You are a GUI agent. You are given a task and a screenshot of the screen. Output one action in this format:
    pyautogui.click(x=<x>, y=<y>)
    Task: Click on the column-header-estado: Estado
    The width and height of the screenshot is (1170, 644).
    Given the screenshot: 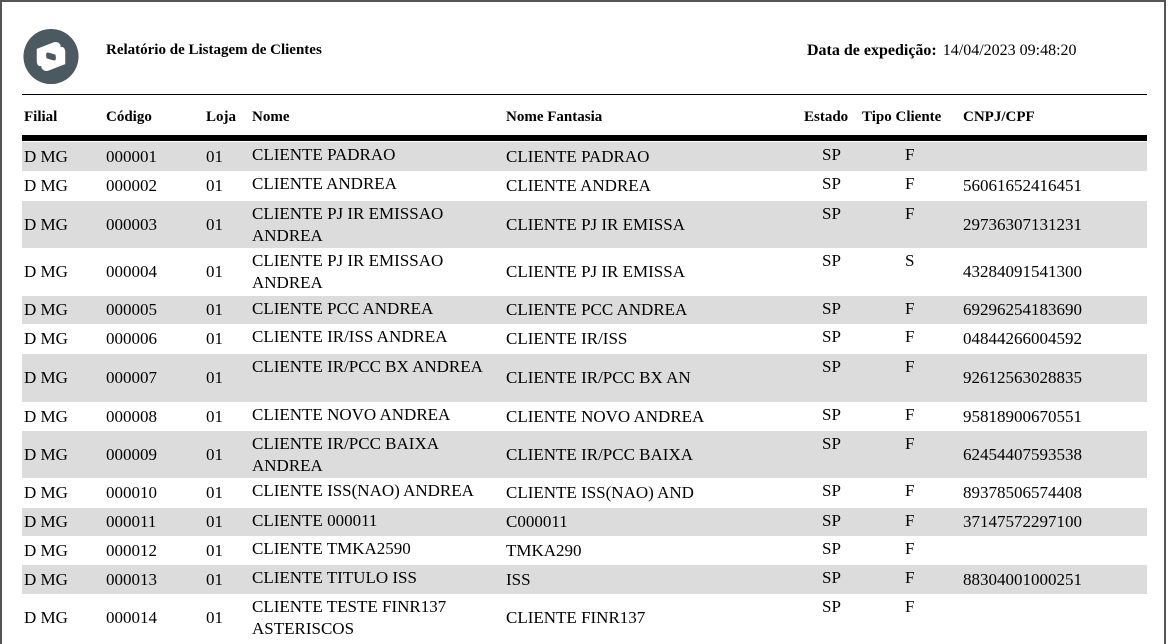 What is the action you would take?
    pyautogui.click(x=826, y=117)
    